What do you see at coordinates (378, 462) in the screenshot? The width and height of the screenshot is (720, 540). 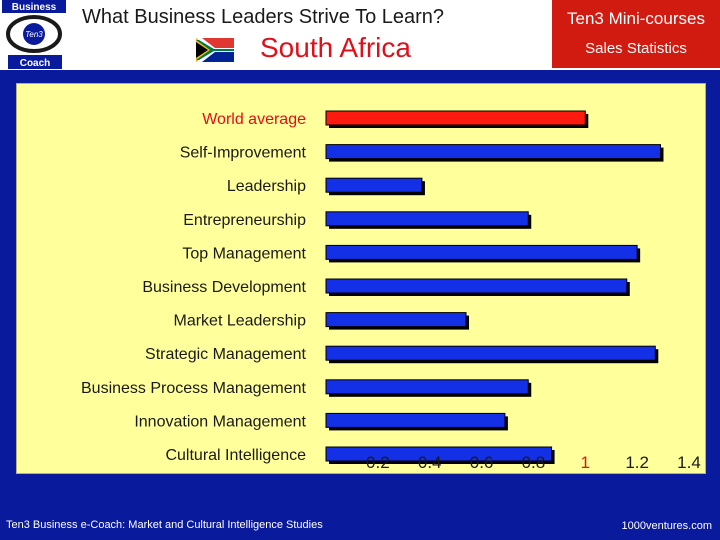 I see `x-tick-label: 0.2` at bounding box center [378, 462].